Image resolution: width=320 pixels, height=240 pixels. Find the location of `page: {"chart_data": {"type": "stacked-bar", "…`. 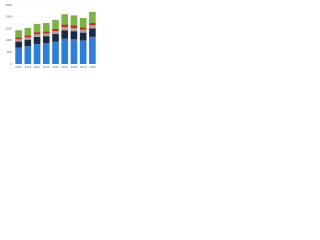

page: {"chart_data": {"type": "stacked-bar", "… is located at coordinates (50, 35).